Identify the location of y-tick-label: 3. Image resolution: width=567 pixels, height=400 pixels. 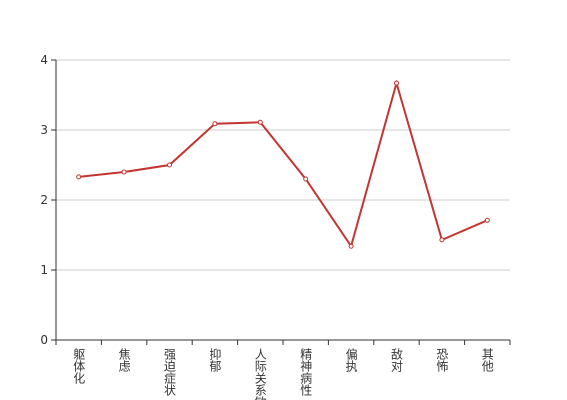
(44, 130).